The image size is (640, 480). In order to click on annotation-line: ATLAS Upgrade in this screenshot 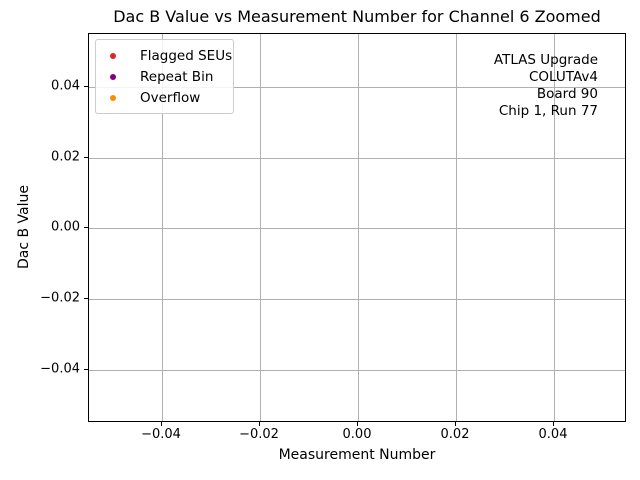, I will do `click(545, 60)`.